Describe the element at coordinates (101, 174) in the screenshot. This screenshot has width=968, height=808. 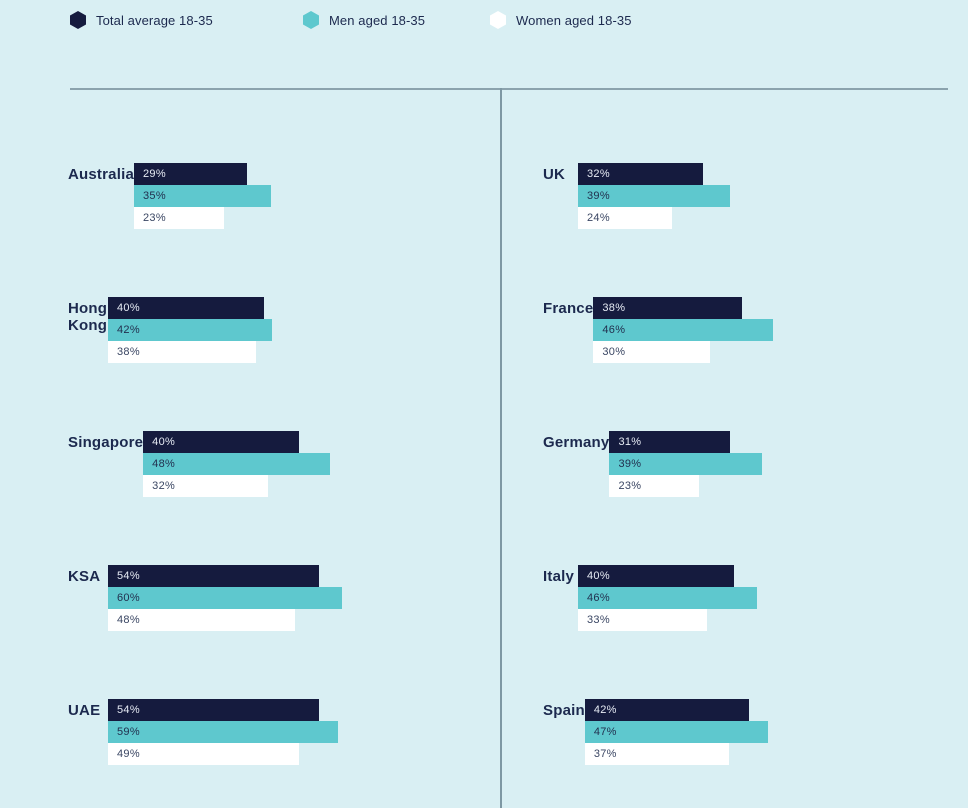
I see `country-label: Australia` at that location.